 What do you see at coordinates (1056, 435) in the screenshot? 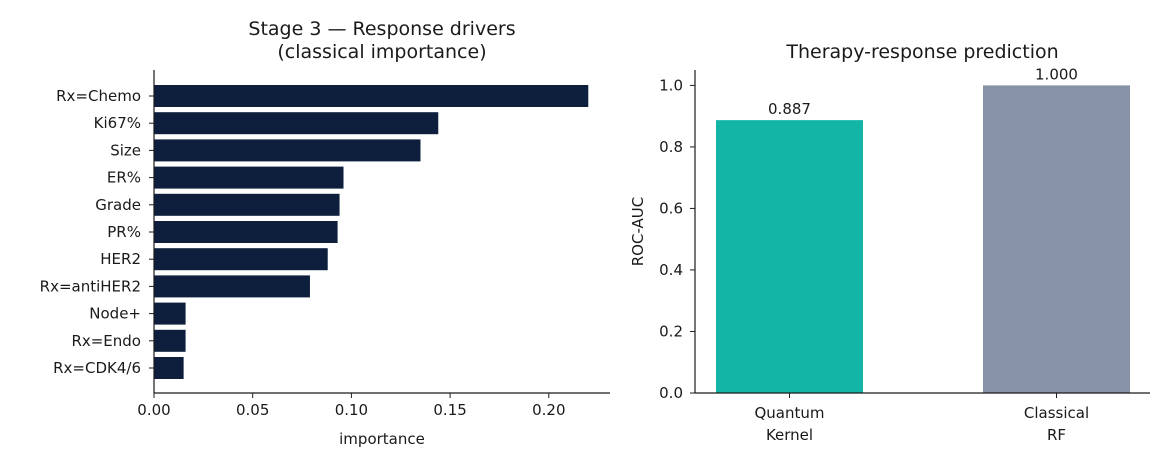
I see `x-tick-label: RF` at bounding box center [1056, 435].